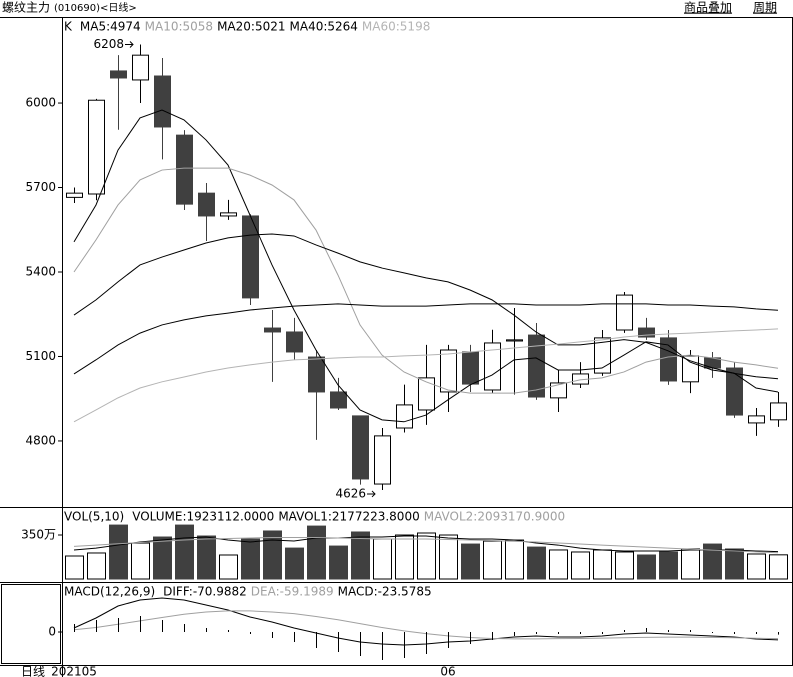  I want to click on y-tick-label: 5700, so click(40, 187).